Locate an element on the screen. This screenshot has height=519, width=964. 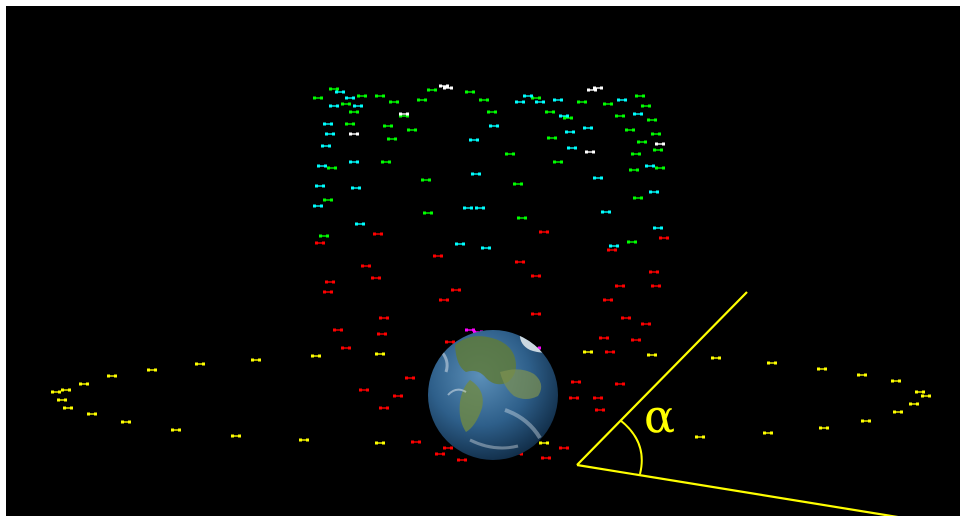
angle-arc is located at coordinates (631, 447).